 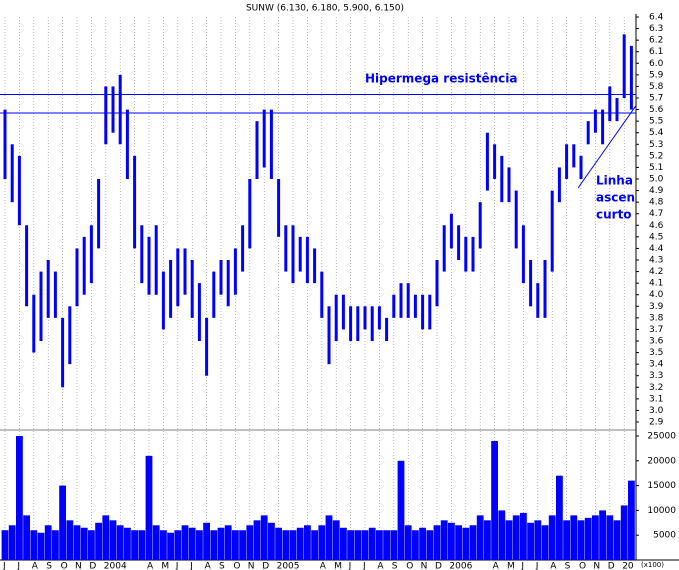 I want to click on y-tick-label: 20000, so click(x=661, y=461).